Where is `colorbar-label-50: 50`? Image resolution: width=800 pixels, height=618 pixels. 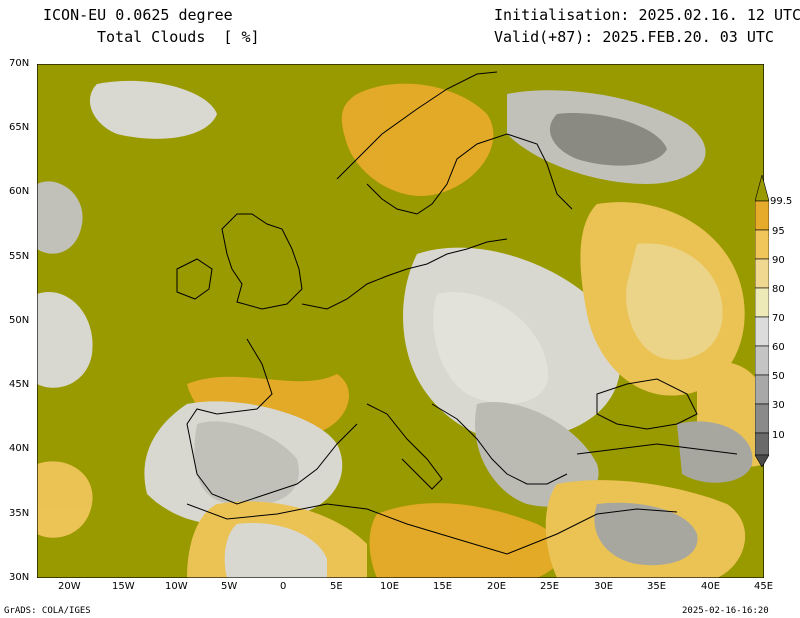 colorbar-label-50: 50 is located at coordinates (778, 376).